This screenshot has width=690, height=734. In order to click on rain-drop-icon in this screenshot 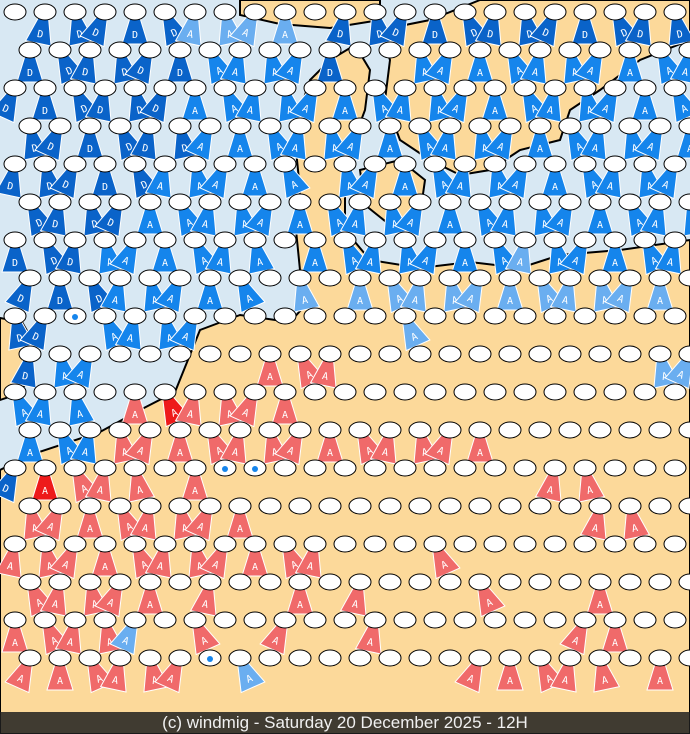, I will do `click(75, 317)`.